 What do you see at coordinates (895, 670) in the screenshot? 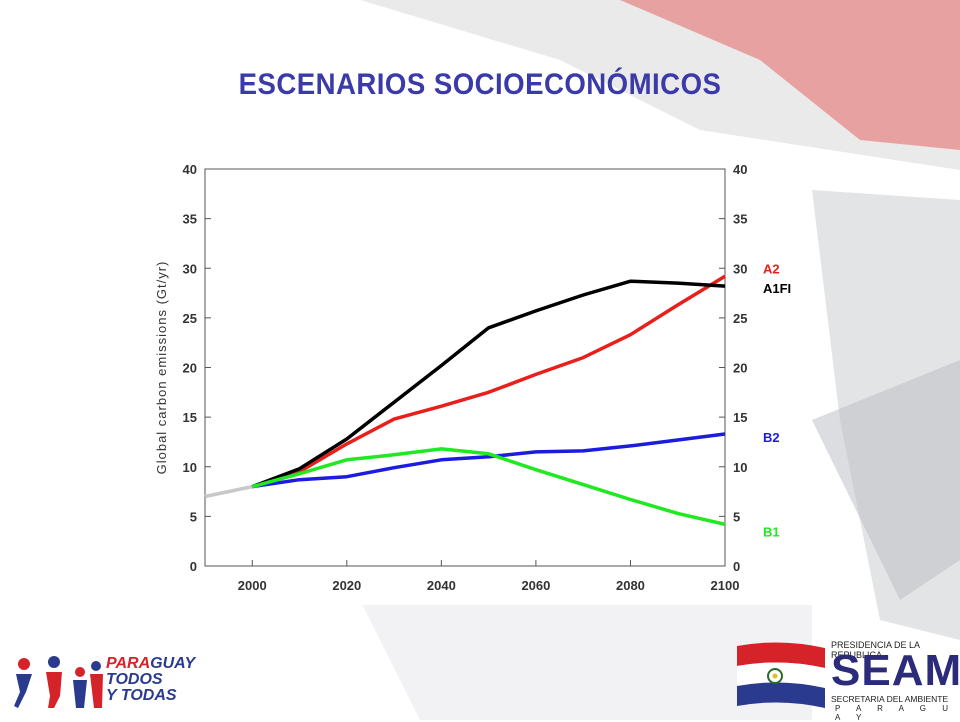
I see `seam-name: SEAM` at bounding box center [895, 670].